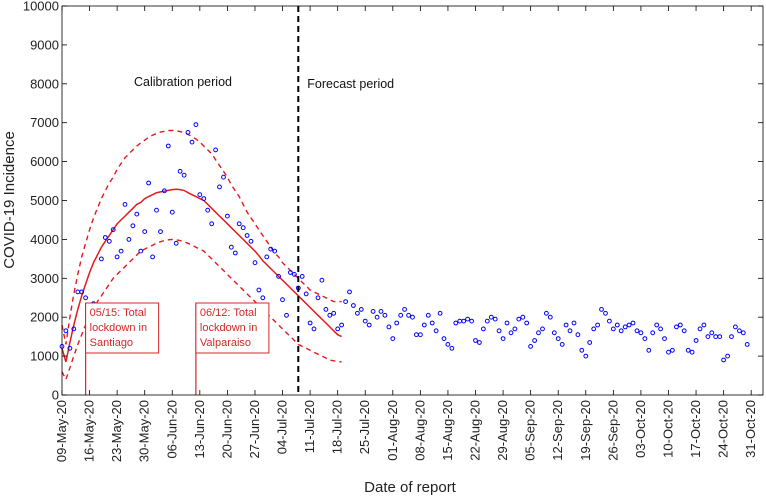  I want to click on forecast-period-label: Forecast period, so click(350, 84).